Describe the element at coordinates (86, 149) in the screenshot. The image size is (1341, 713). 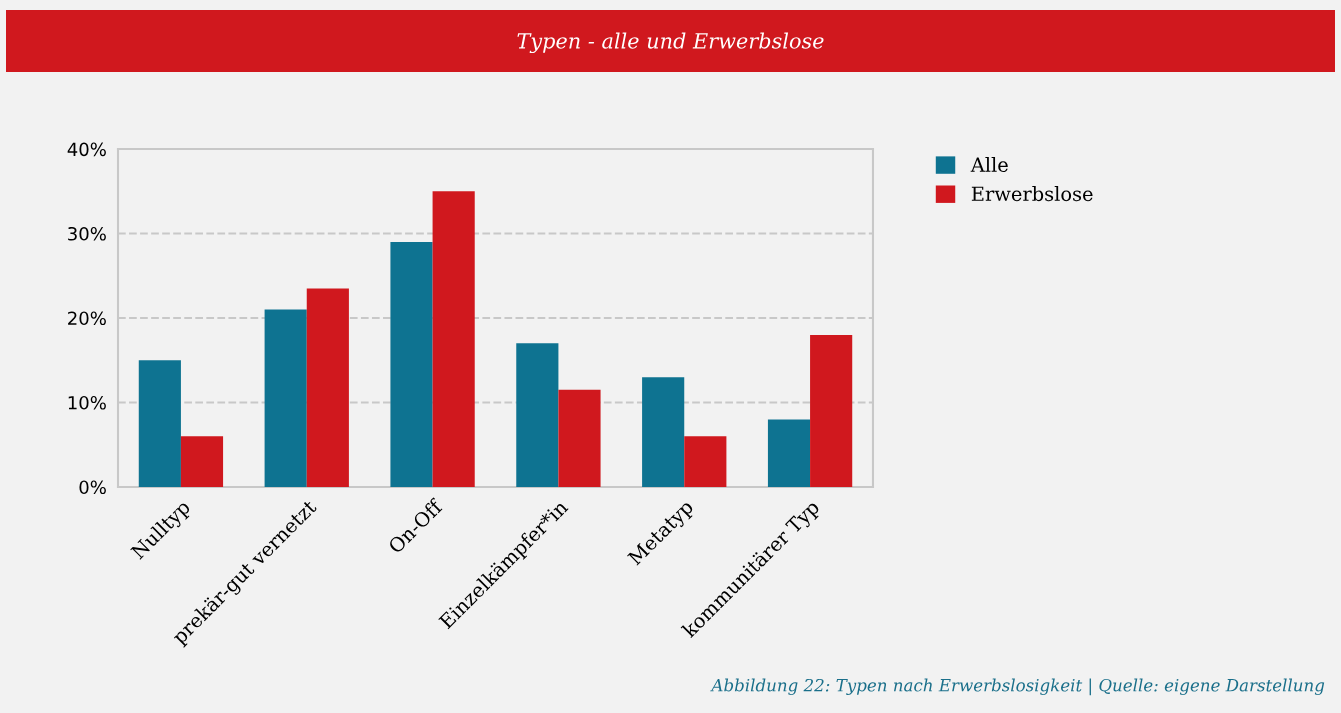
I see `y-tick-label: 40%` at that location.